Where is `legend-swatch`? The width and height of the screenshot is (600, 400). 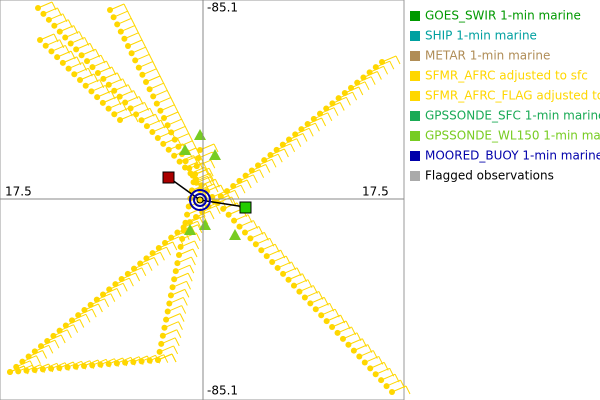 legend-swatch is located at coordinates (415, 136).